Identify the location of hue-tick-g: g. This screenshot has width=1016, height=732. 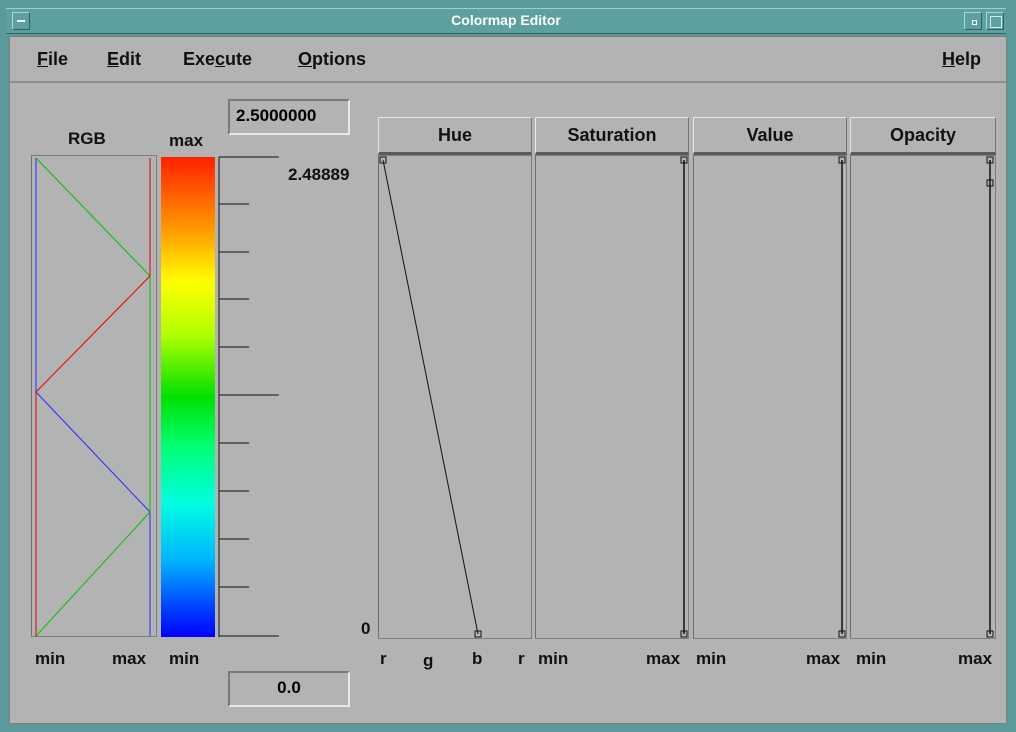
(428, 660).